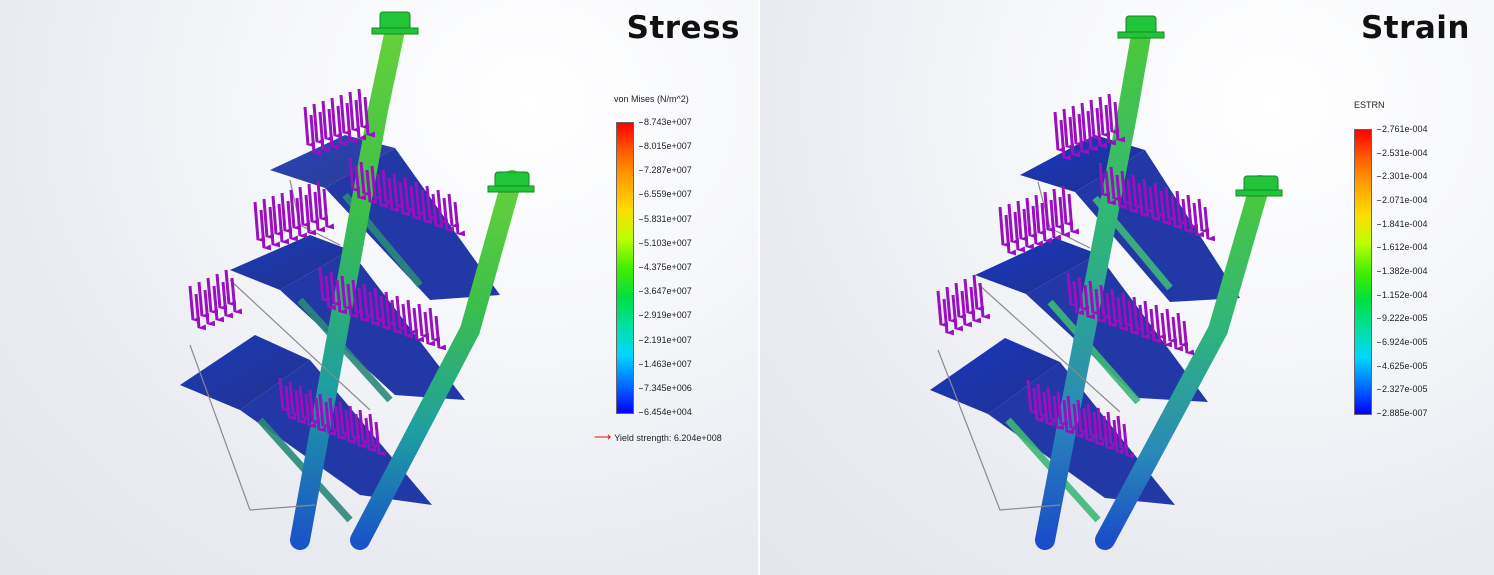  I want to click on strain-tick: 2.531e-004, so click(1402, 153).